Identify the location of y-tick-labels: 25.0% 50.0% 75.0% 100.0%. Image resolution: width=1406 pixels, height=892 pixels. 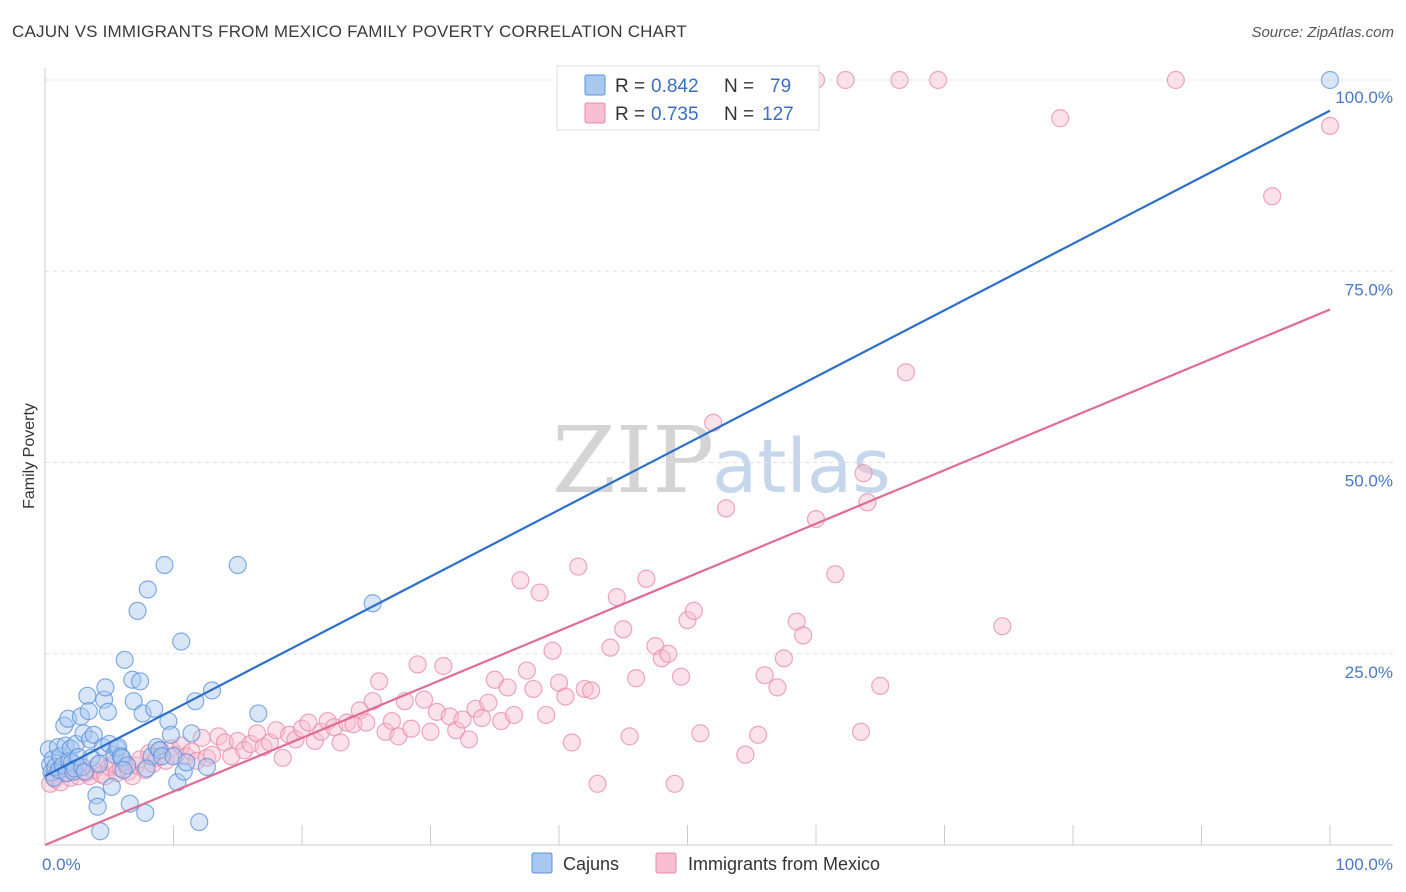
(1364, 385).